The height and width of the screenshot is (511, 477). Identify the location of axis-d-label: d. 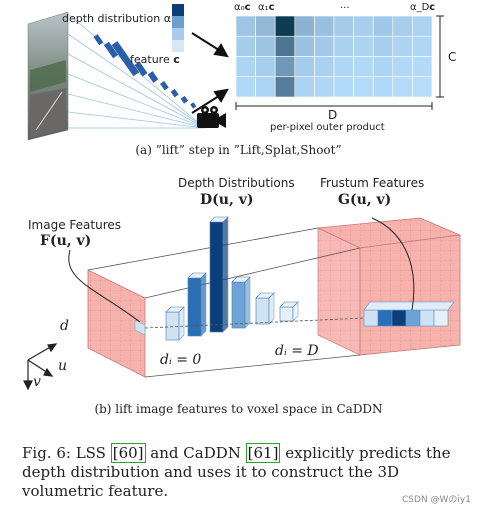
(64, 326).